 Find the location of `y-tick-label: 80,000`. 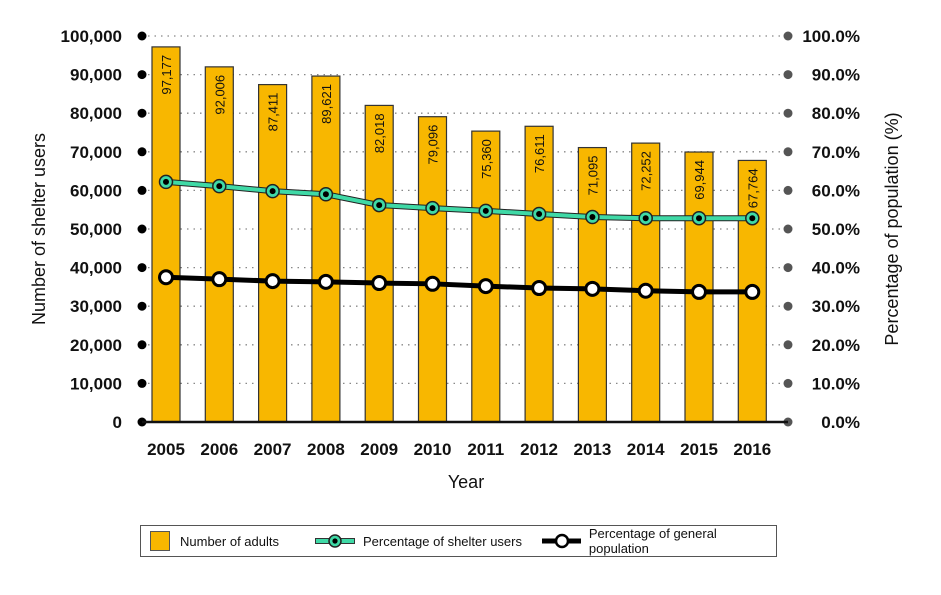

y-tick-label: 80,000 is located at coordinates (96, 113).